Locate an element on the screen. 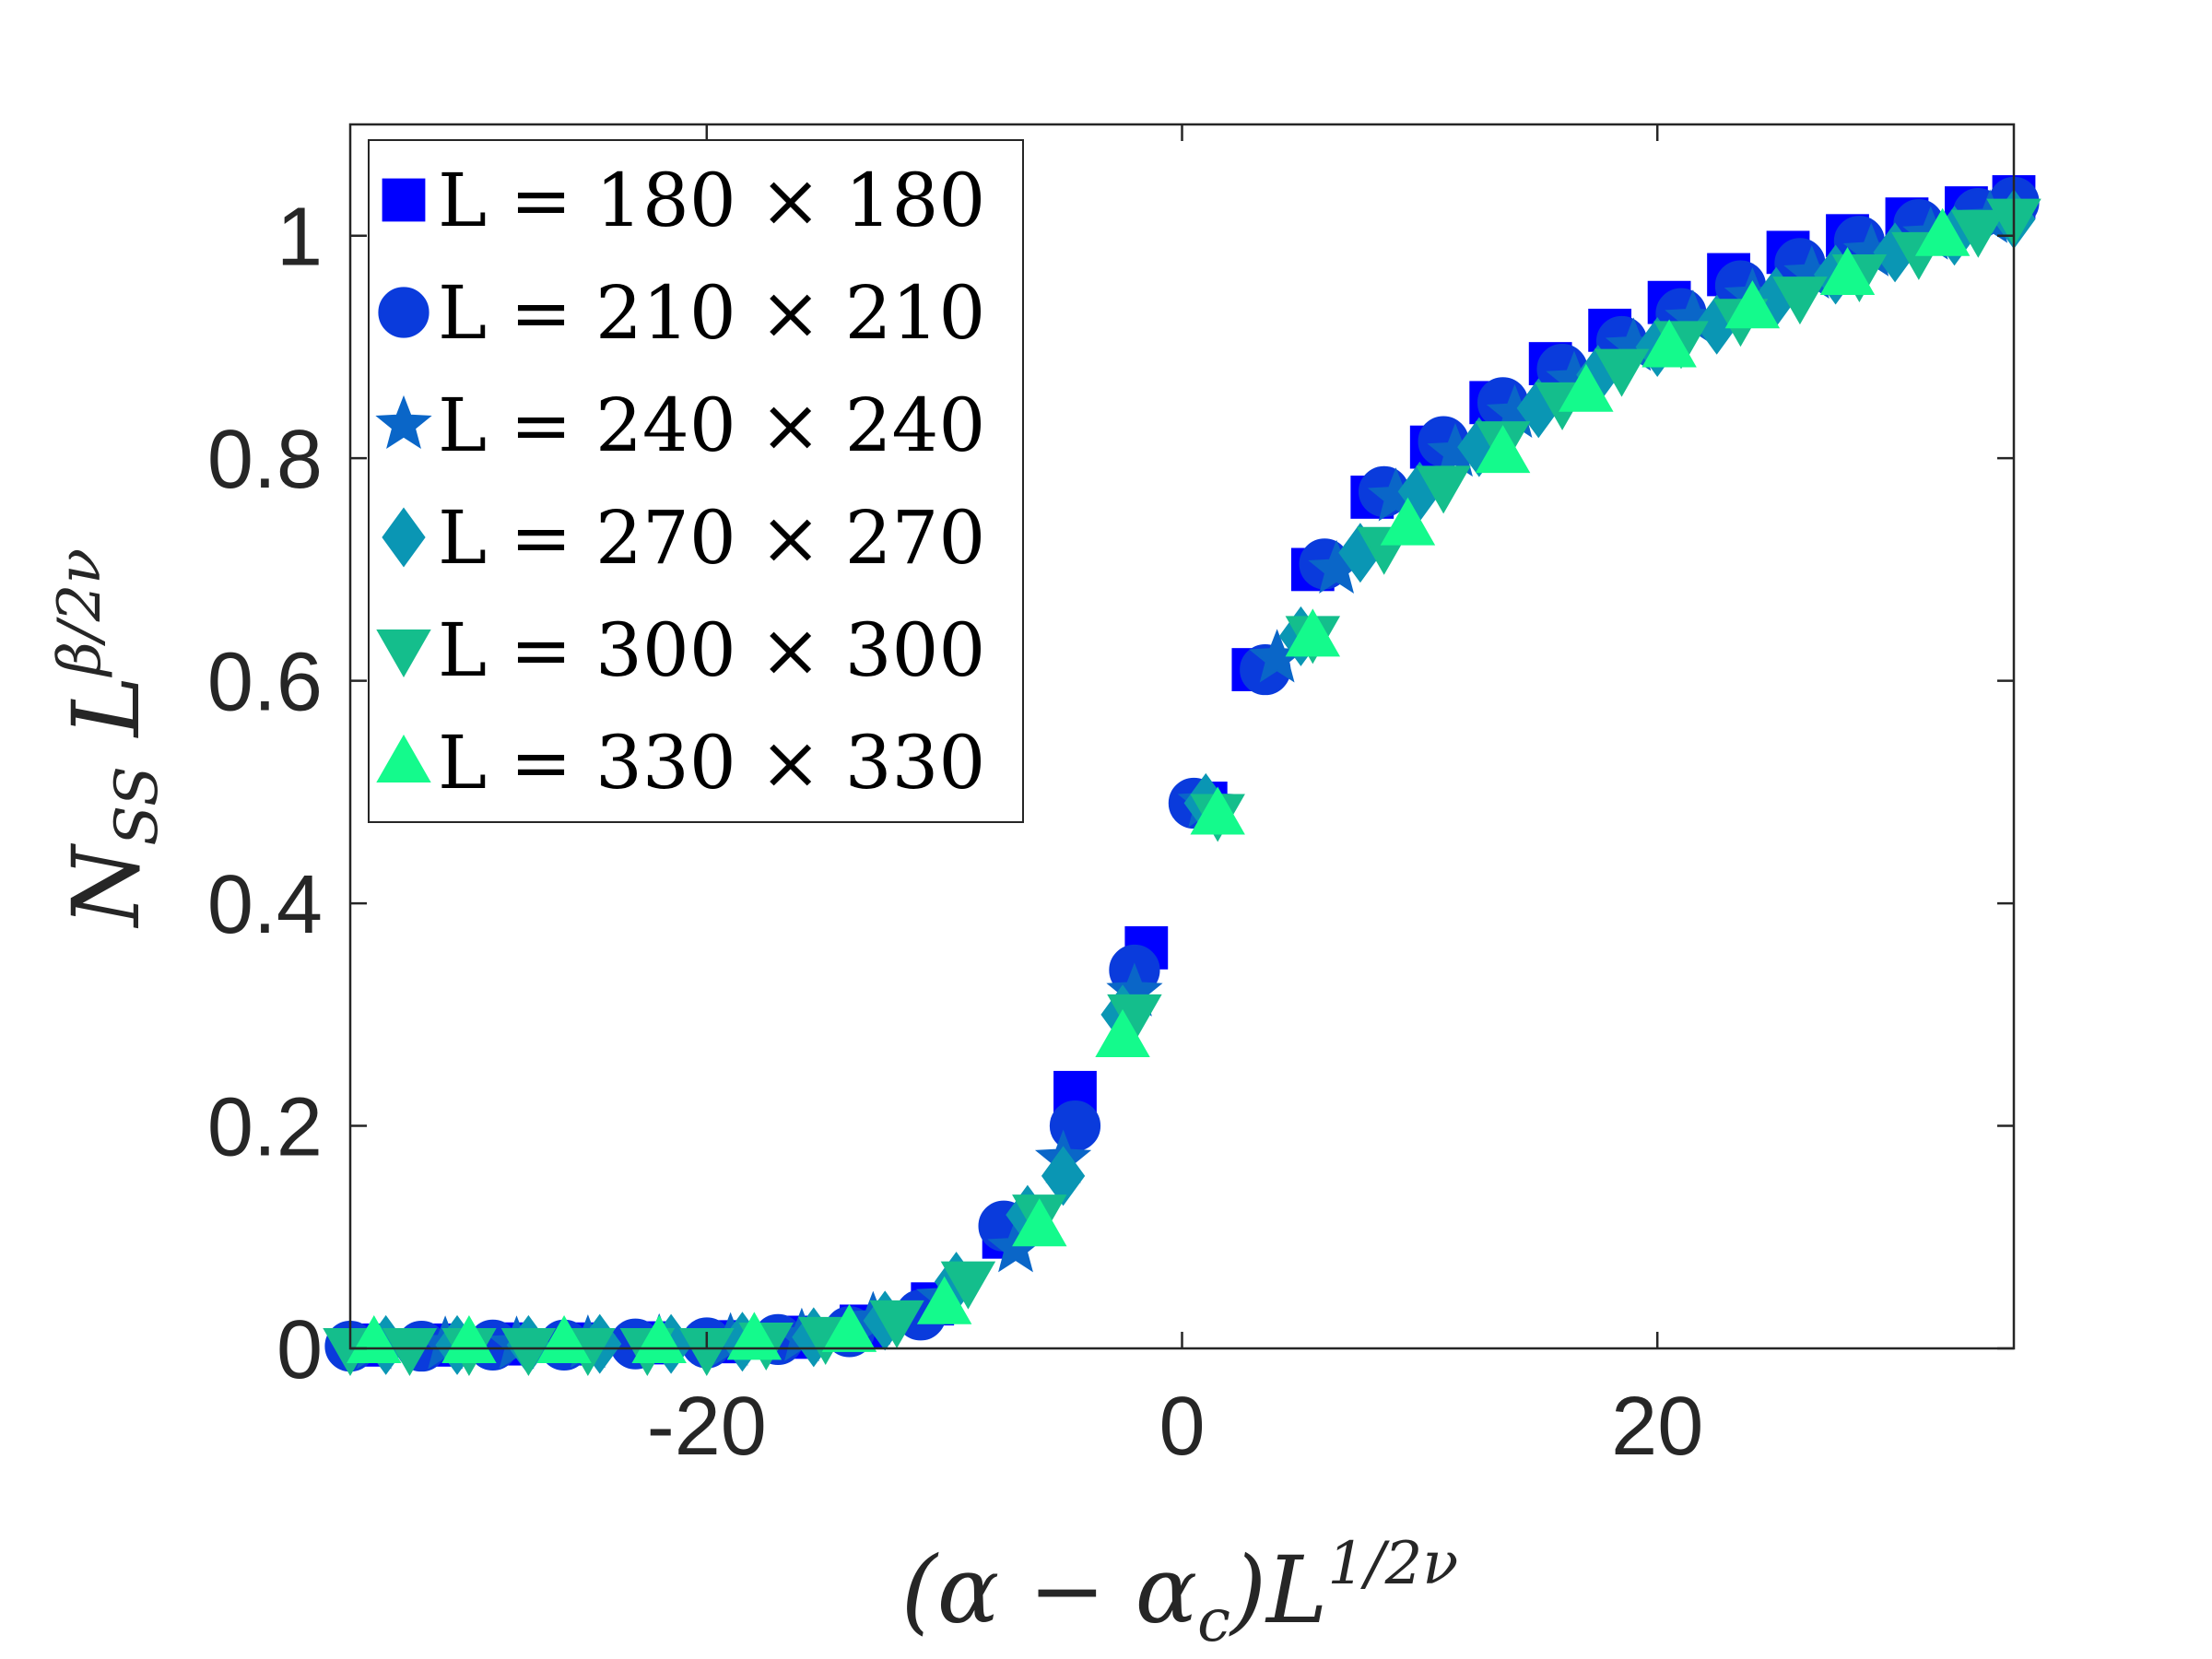  y-tick-label: 0 is located at coordinates (299, 1350).